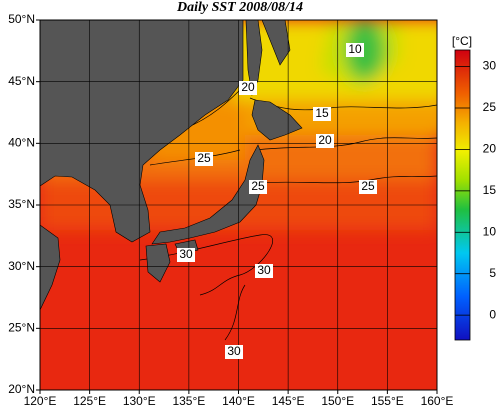 Image resolution: width=500 pixels, height=411 pixels. Describe the element at coordinates (462, 41) in the screenshot. I see `colorbar-unit: [°C]` at that location.